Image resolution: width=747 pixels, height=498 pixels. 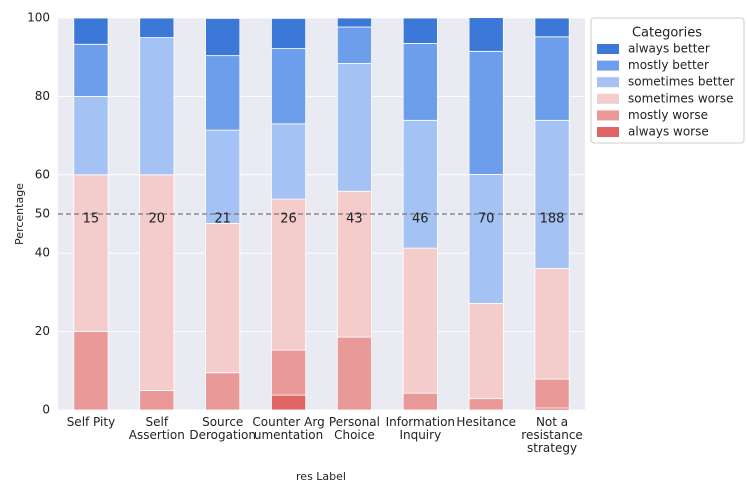 What do you see at coordinates (91, 422) in the screenshot?
I see `x-tick-label: Self Pity` at bounding box center [91, 422].